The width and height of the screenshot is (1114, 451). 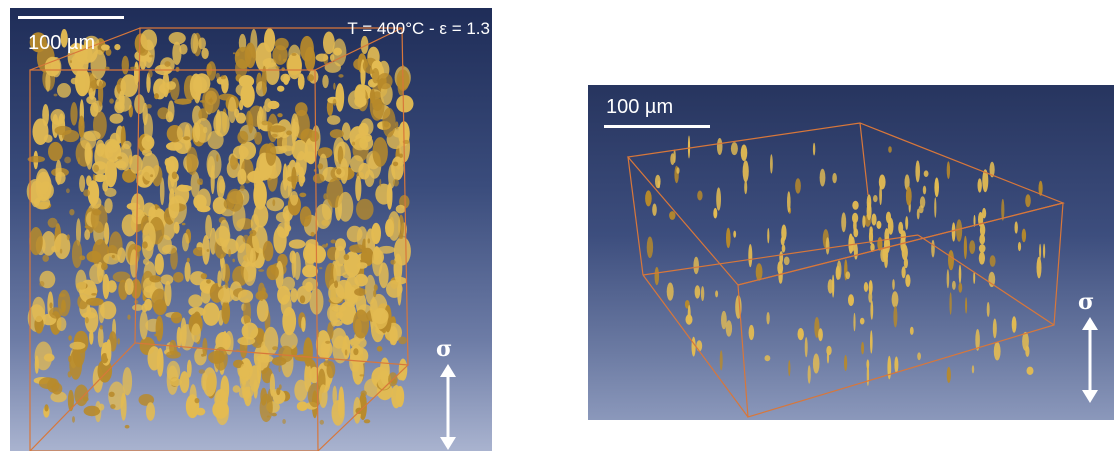 I want to click on stress-sigma-label: σ, so click(x=444, y=349).